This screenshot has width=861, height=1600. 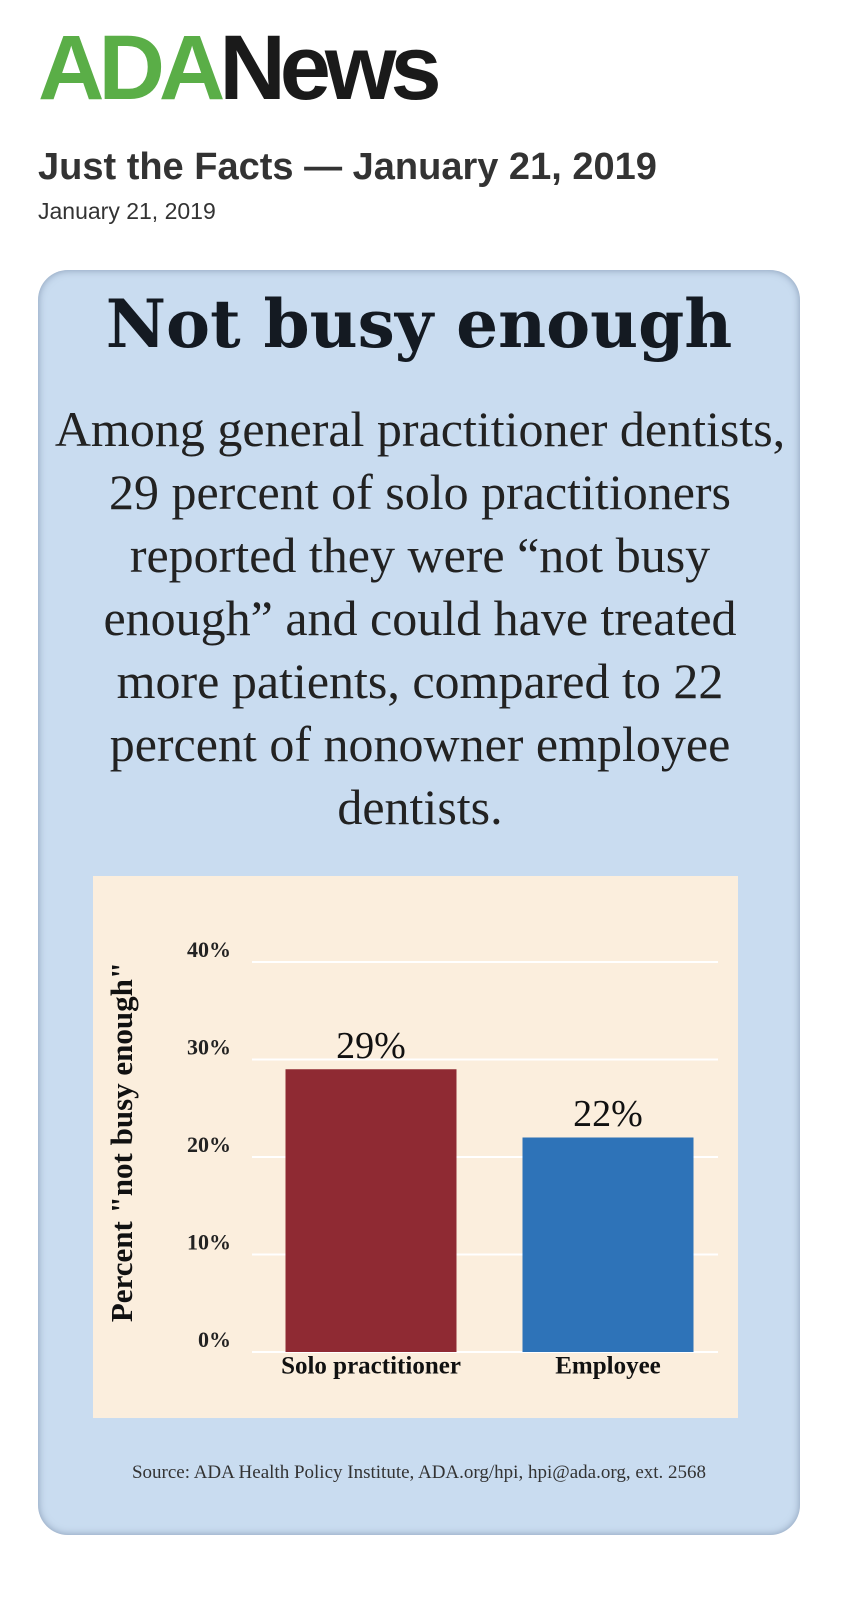 What do you see at coordinates (121, 1142) in the screenshot?
I see `y-axis-label: Percent "not busy enough"` at bounding box center [121, 1142].